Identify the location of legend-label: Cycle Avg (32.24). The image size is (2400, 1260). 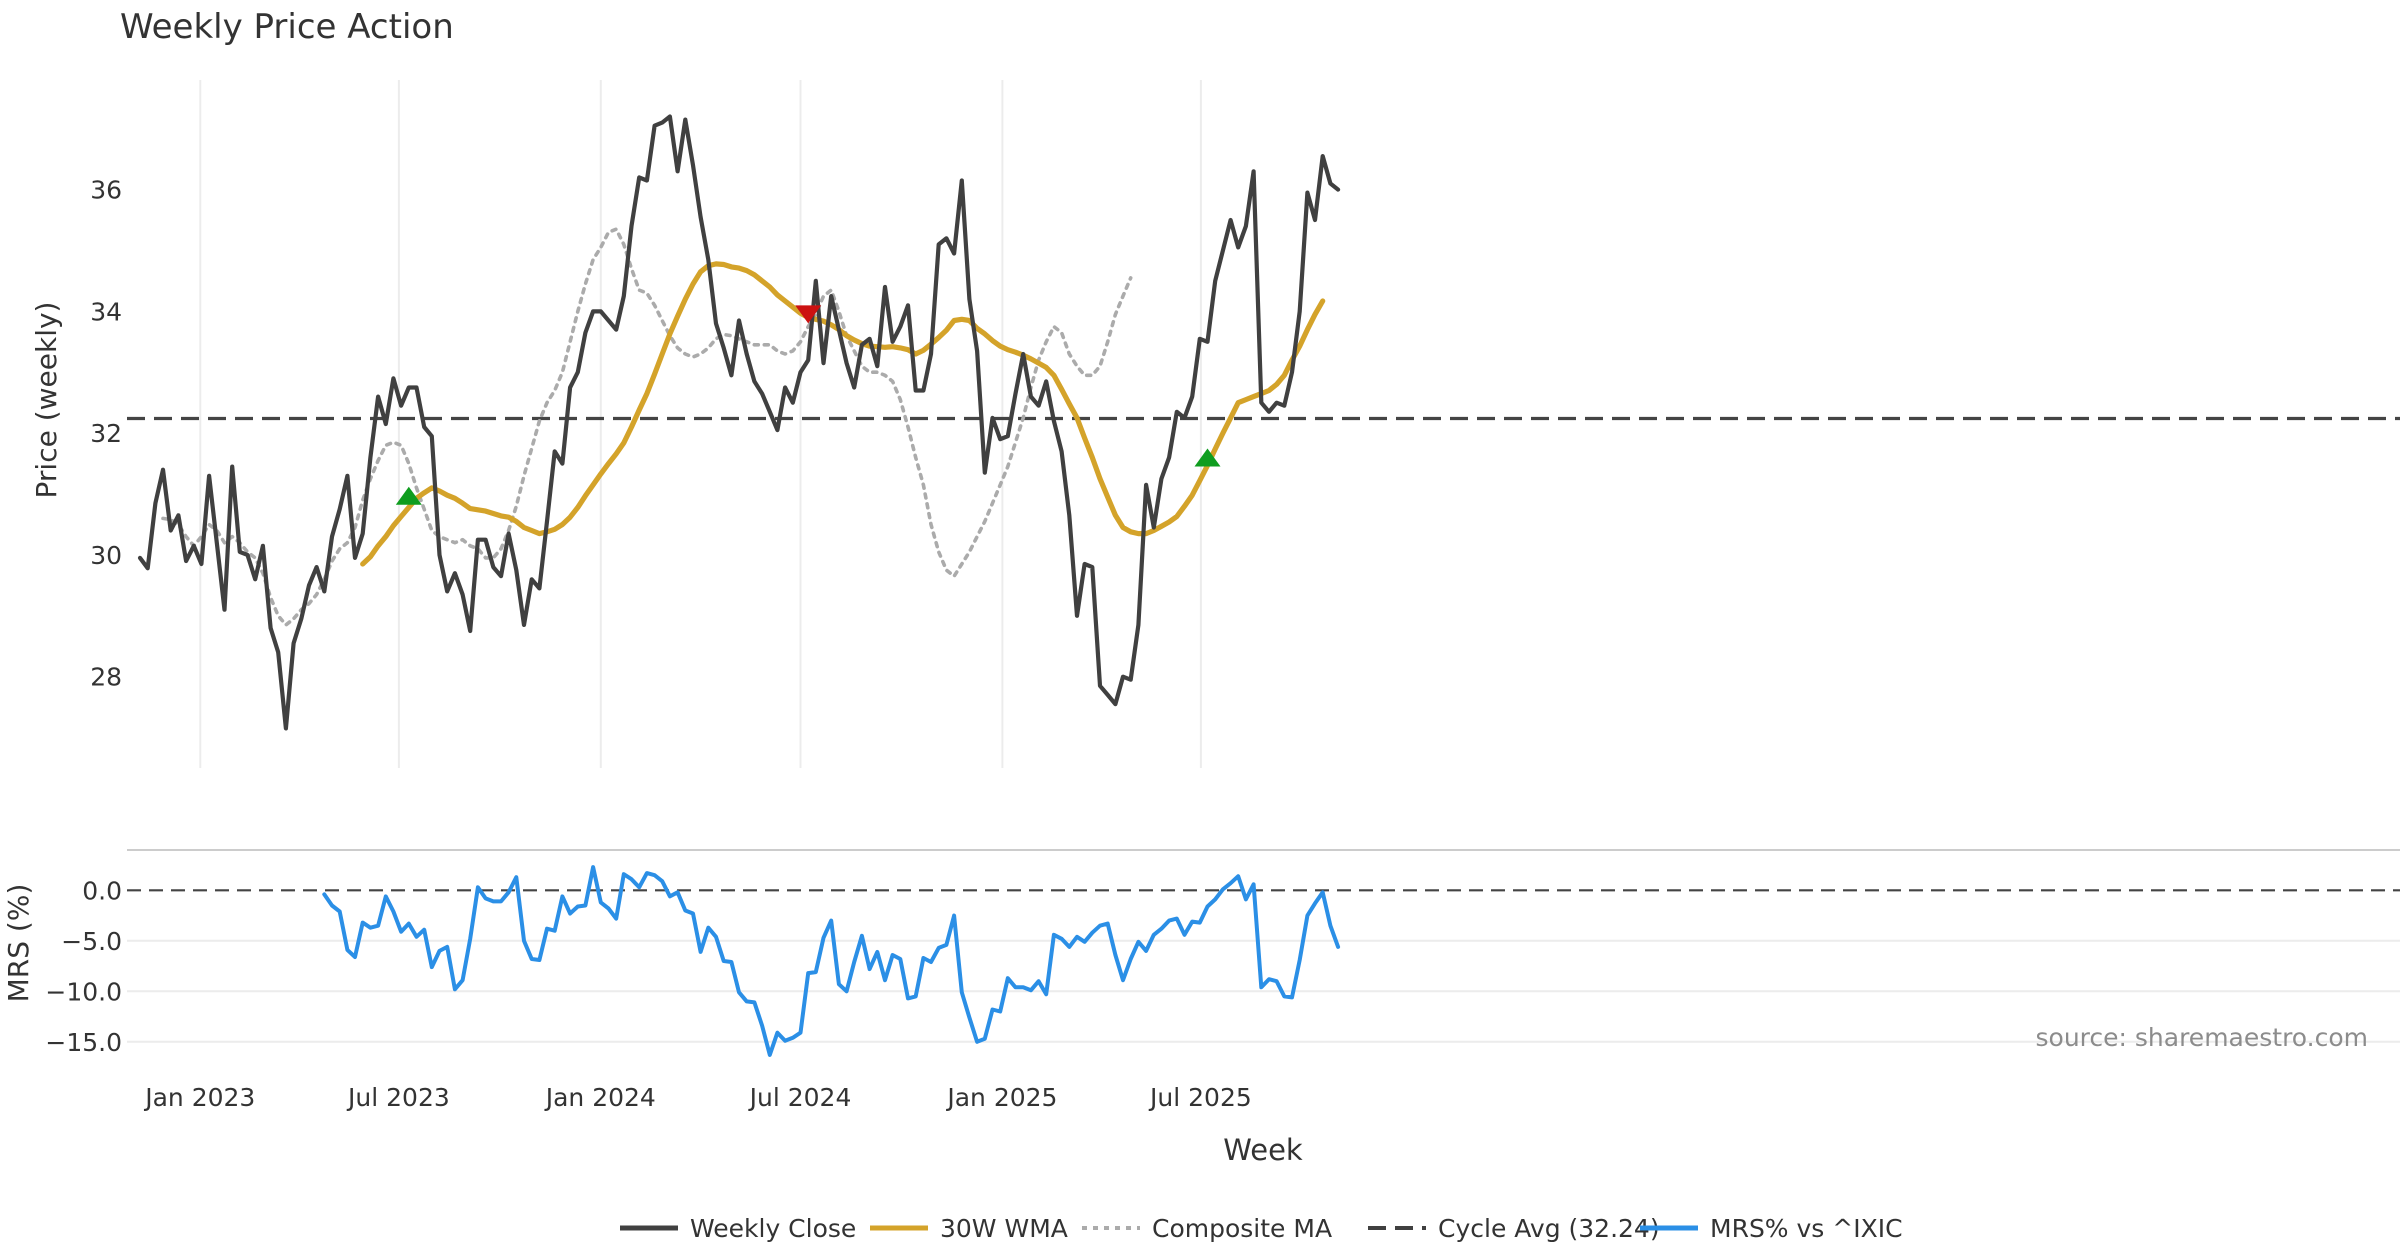
(1549, 1228).